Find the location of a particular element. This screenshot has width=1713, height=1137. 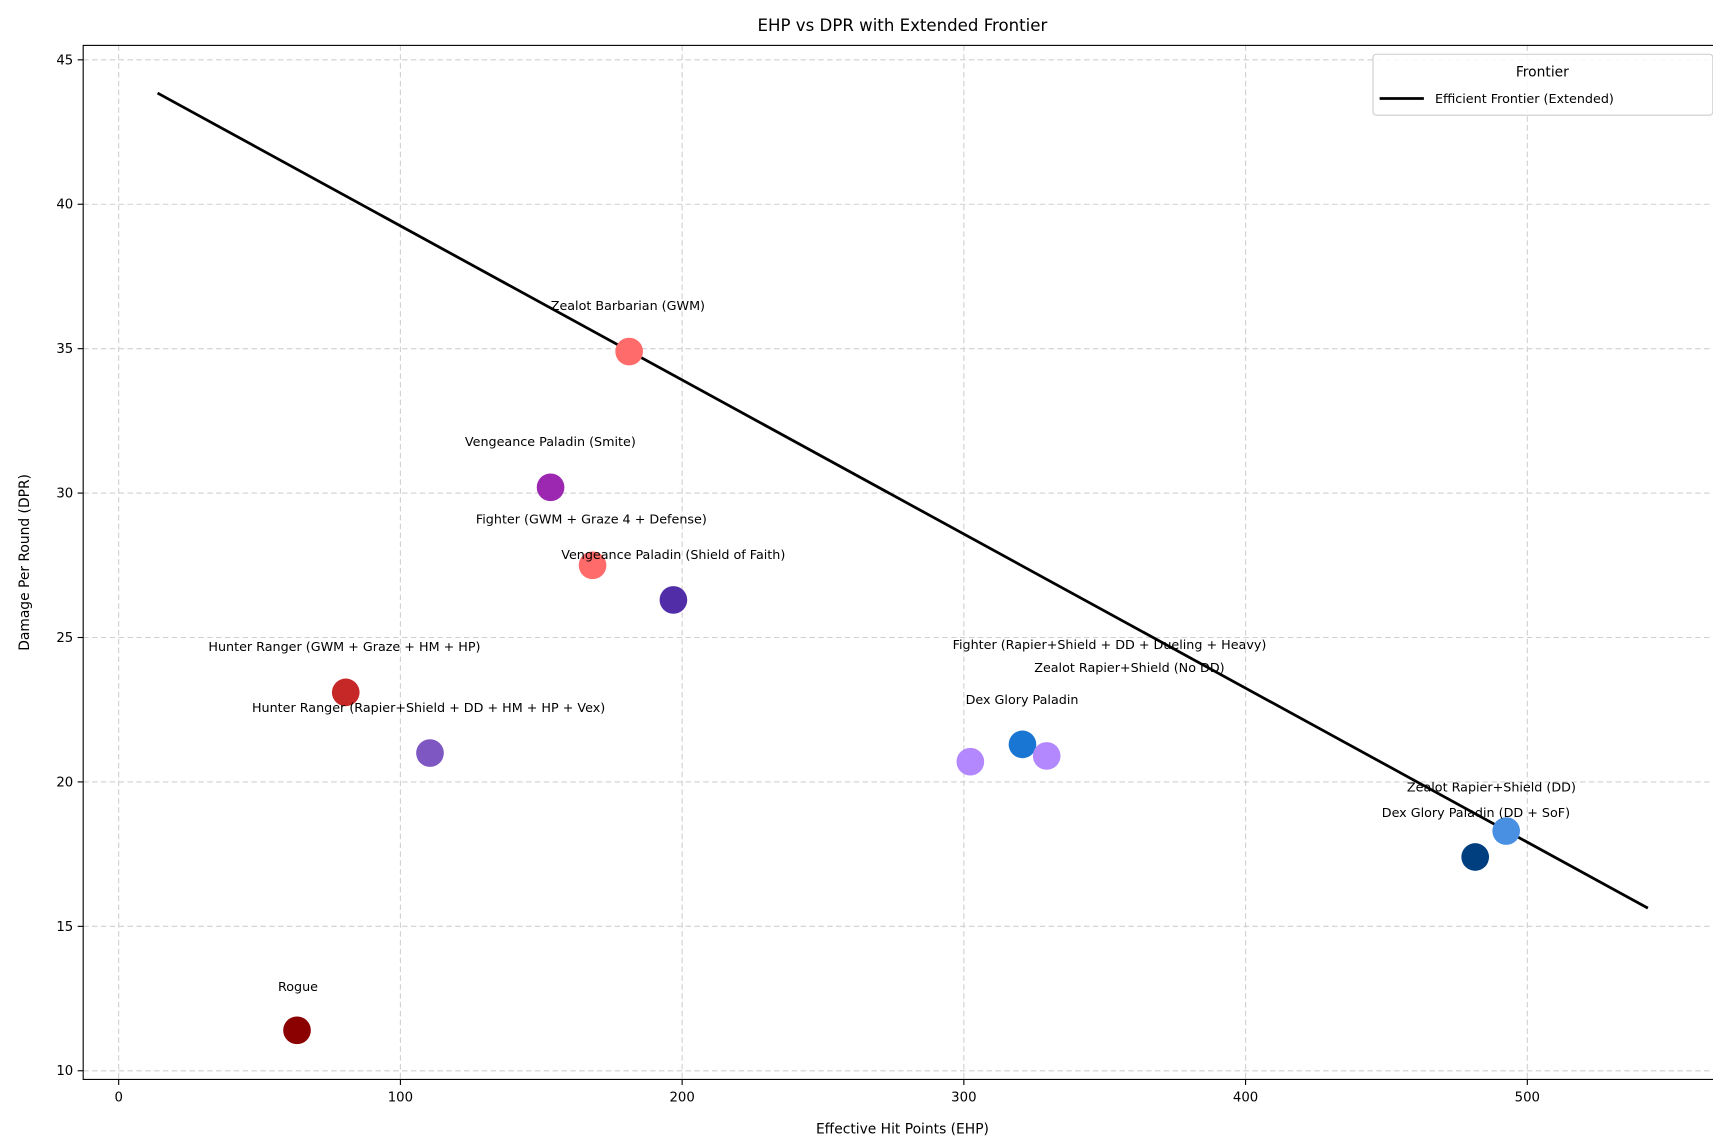

y-tick-label: 15 is located at coordinates (64, 927).